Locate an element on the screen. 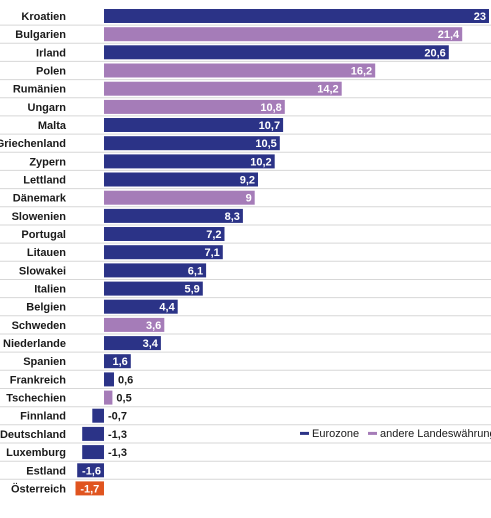 This screenshot has height=518, width=491. bar-zypern is located at coordinates (189, 161).